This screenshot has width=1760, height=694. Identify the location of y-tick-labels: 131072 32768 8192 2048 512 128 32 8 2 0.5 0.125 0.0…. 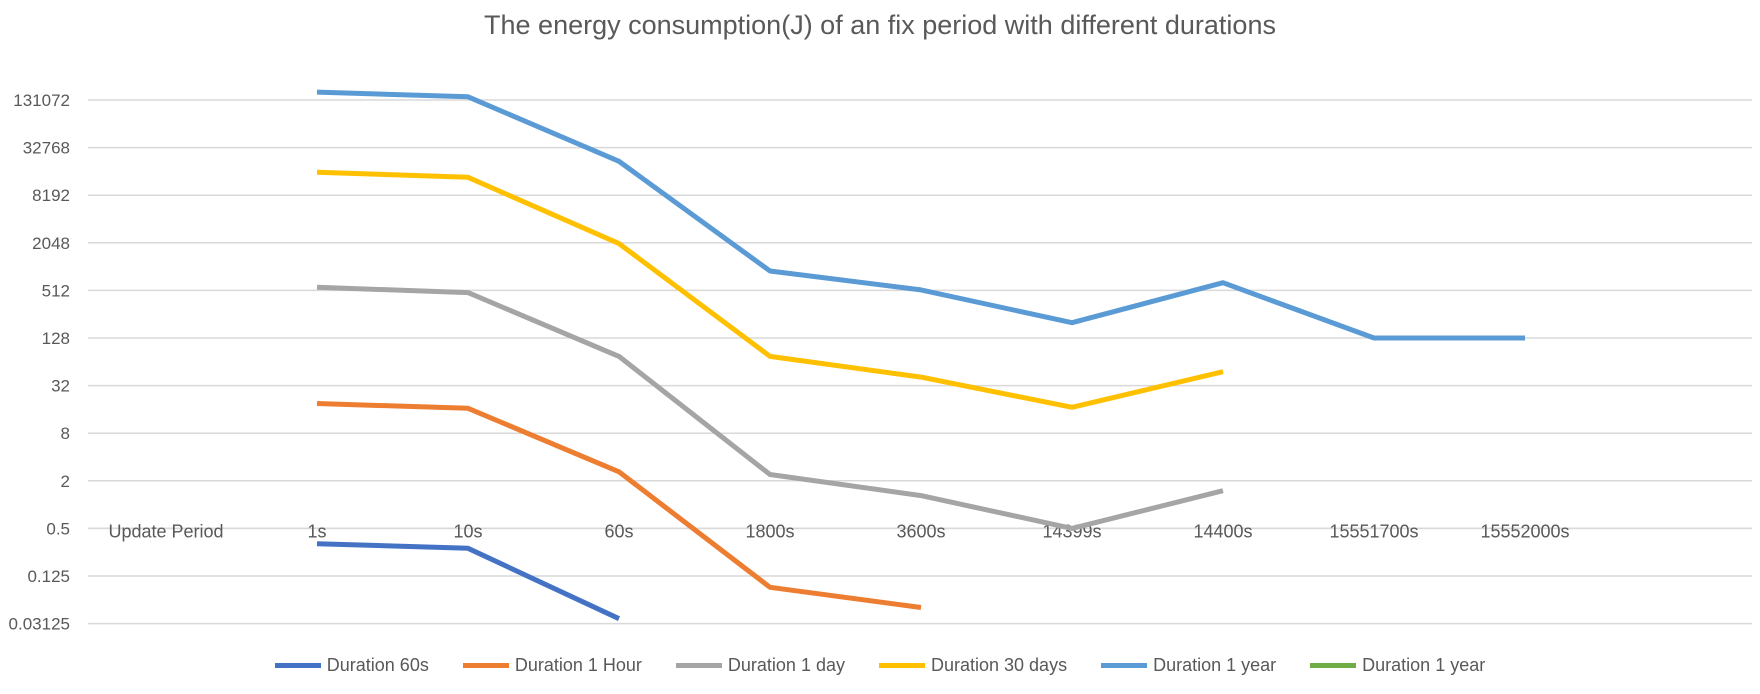
(39, 362).